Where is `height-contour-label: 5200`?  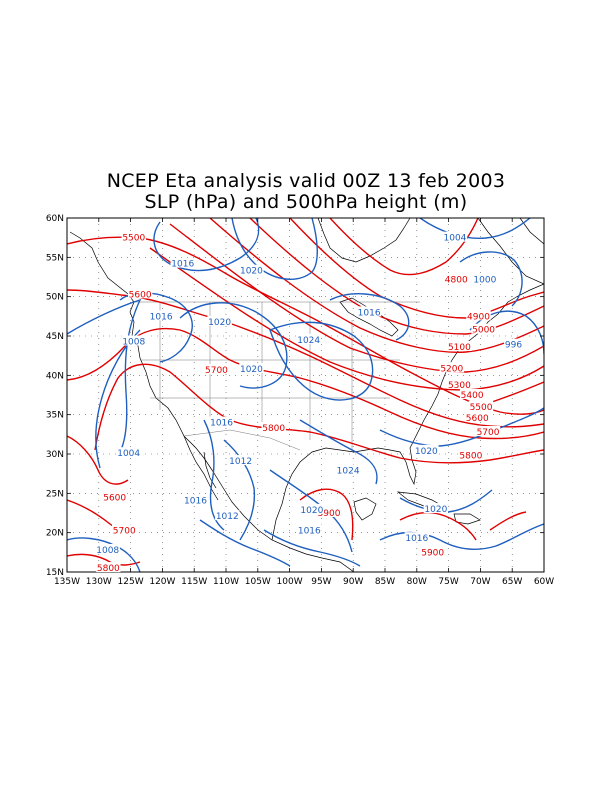
height-contour-label: 5200 is located at coordinates (451, 369).